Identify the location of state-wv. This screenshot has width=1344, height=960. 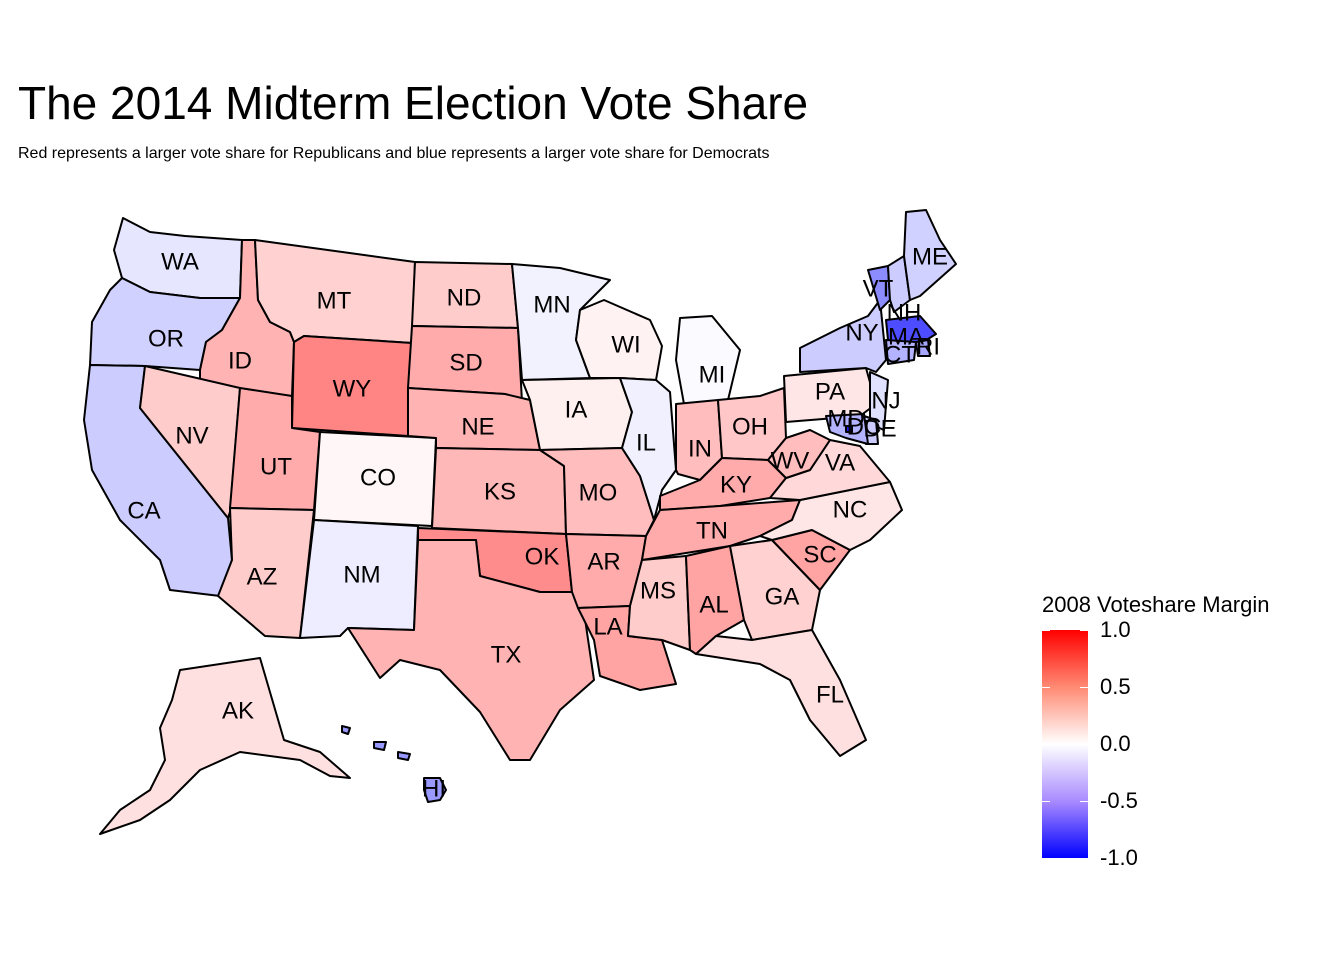
(799, 454).